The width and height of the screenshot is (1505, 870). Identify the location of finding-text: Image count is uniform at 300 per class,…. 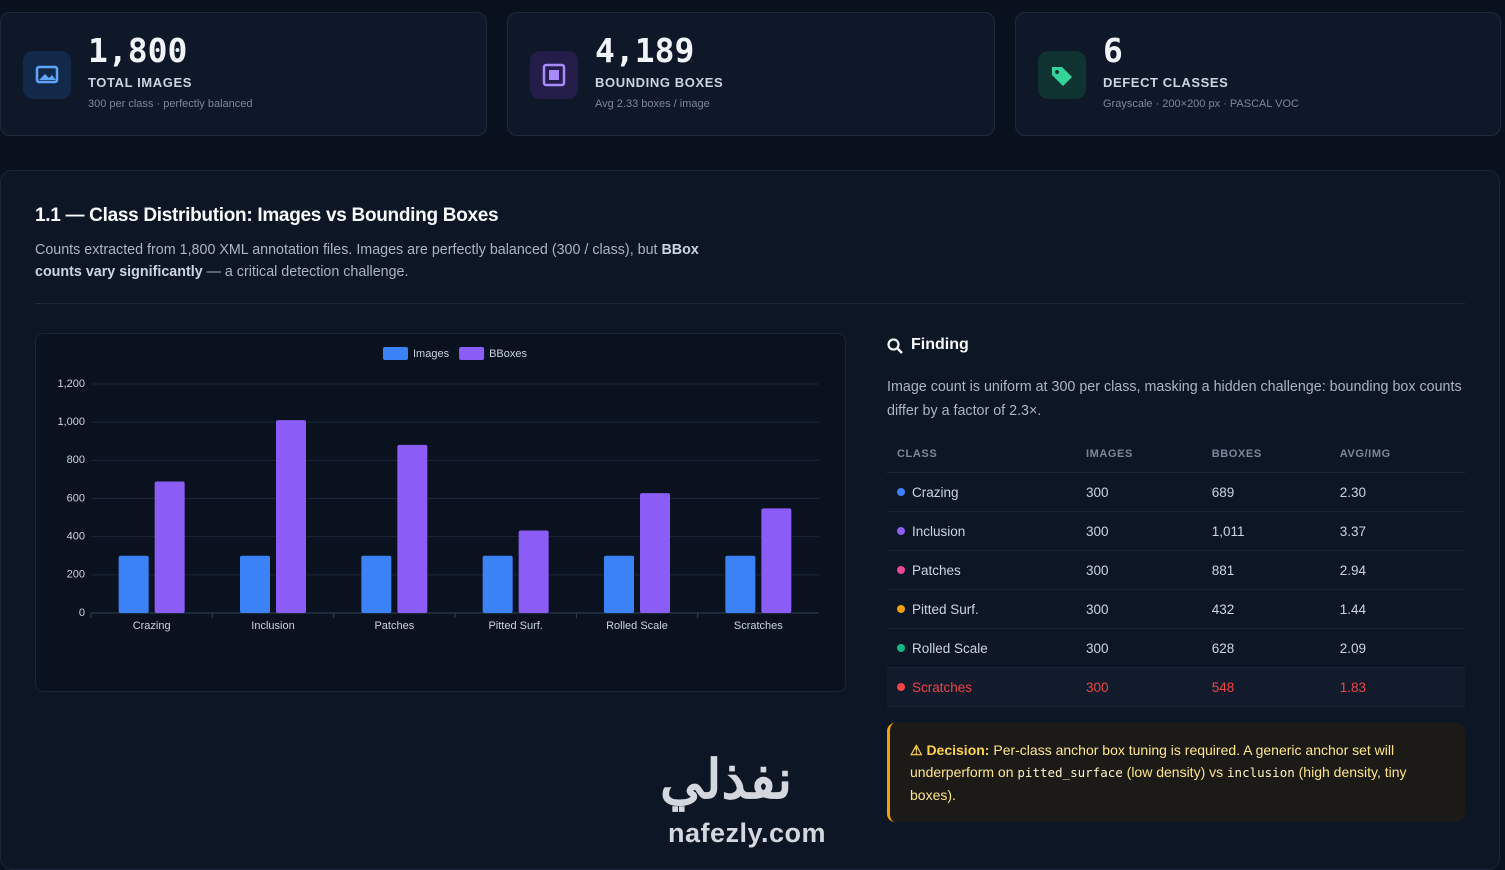
(1174, 399).